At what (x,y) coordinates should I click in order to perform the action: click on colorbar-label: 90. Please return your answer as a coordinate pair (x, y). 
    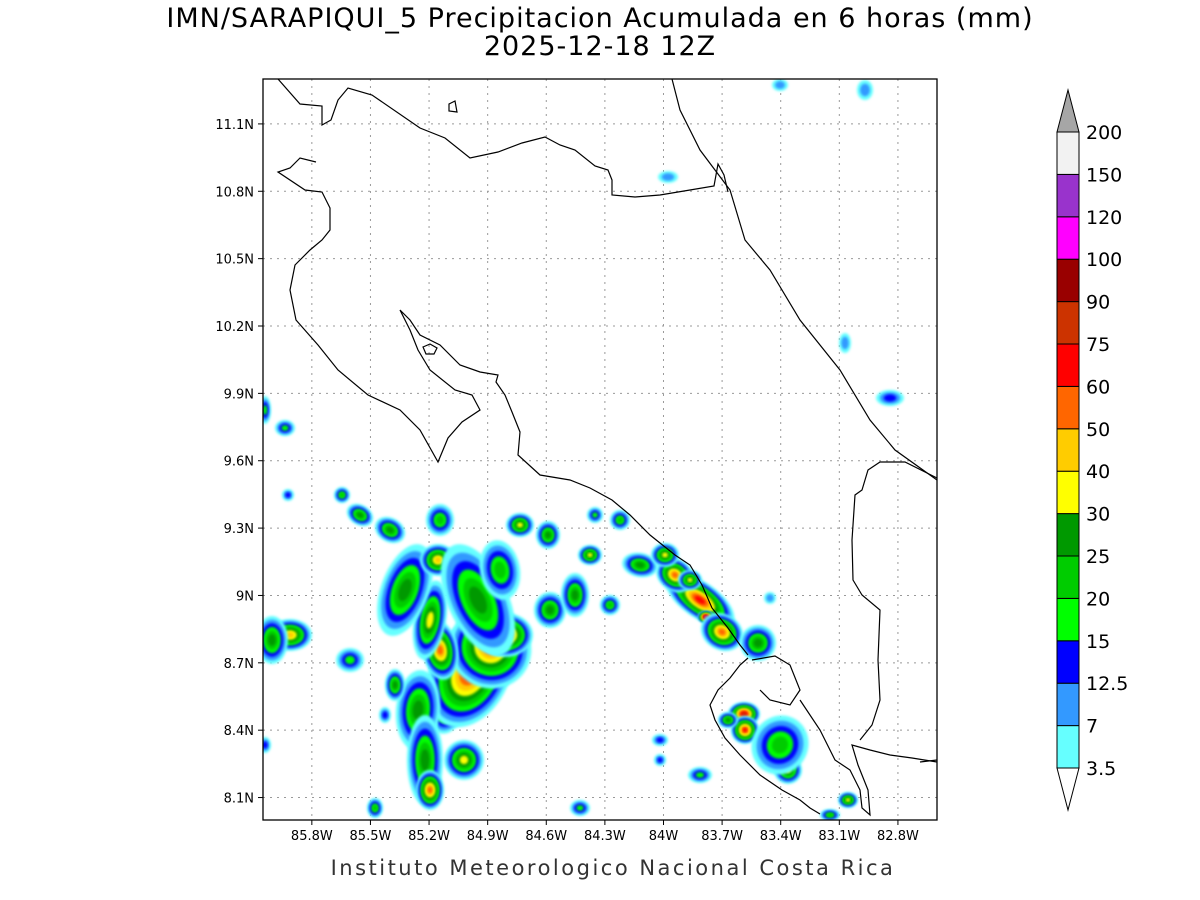
    Looking at the image, I should click on (1098, 303).